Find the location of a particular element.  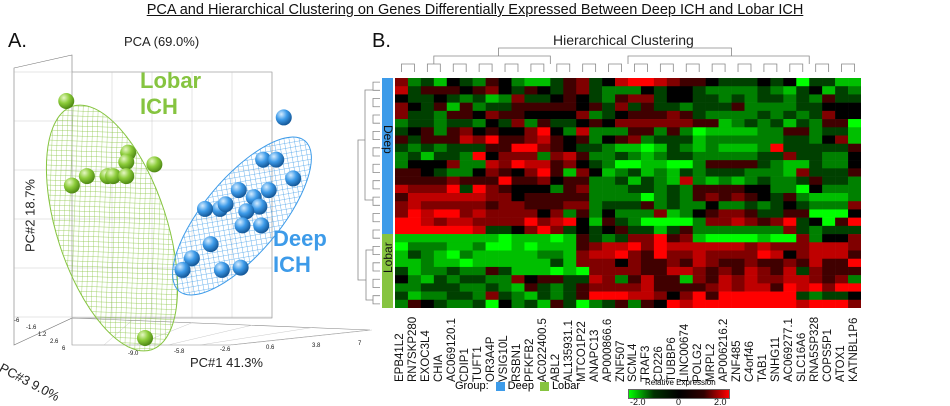

gene-label: RN7SKP280 is located at coordinates (413, 349).